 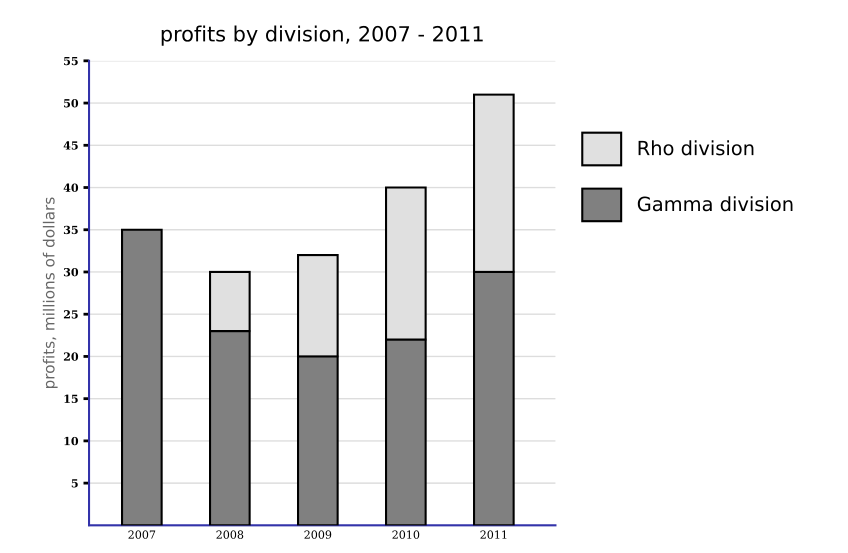 I want to click on y-tick-label: 50, so click(x=71, y=103).